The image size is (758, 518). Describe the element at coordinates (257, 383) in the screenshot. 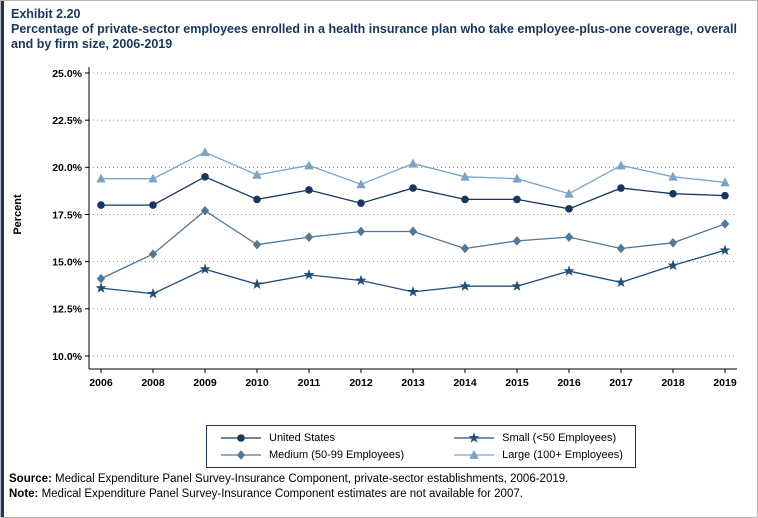

I see `x-tick-label: 2010` at that location.